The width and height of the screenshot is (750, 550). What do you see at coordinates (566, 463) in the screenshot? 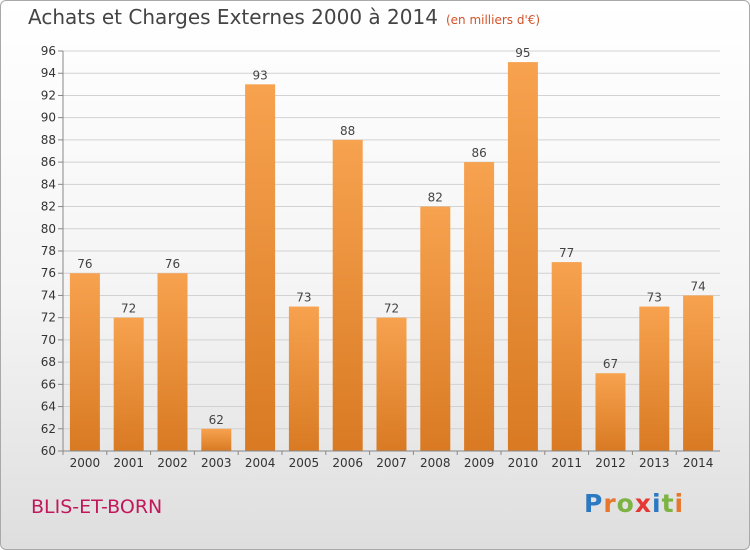
I see `x-tick-label-2011: 2011` at bounding box center [566, 463].